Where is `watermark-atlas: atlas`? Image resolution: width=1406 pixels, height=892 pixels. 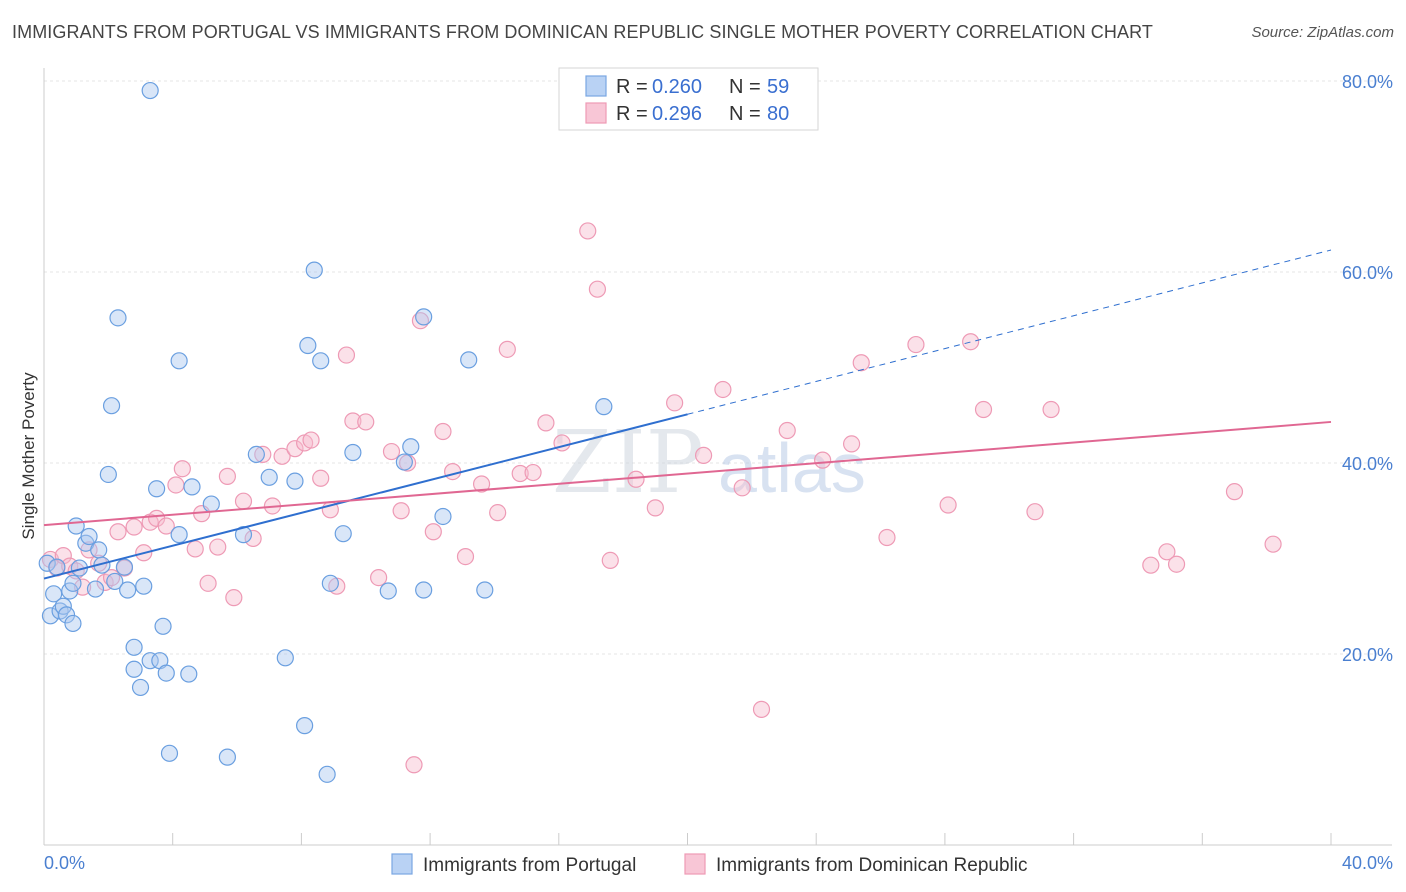 watermark-atlas: atlas is located at coordinates (792, 468).